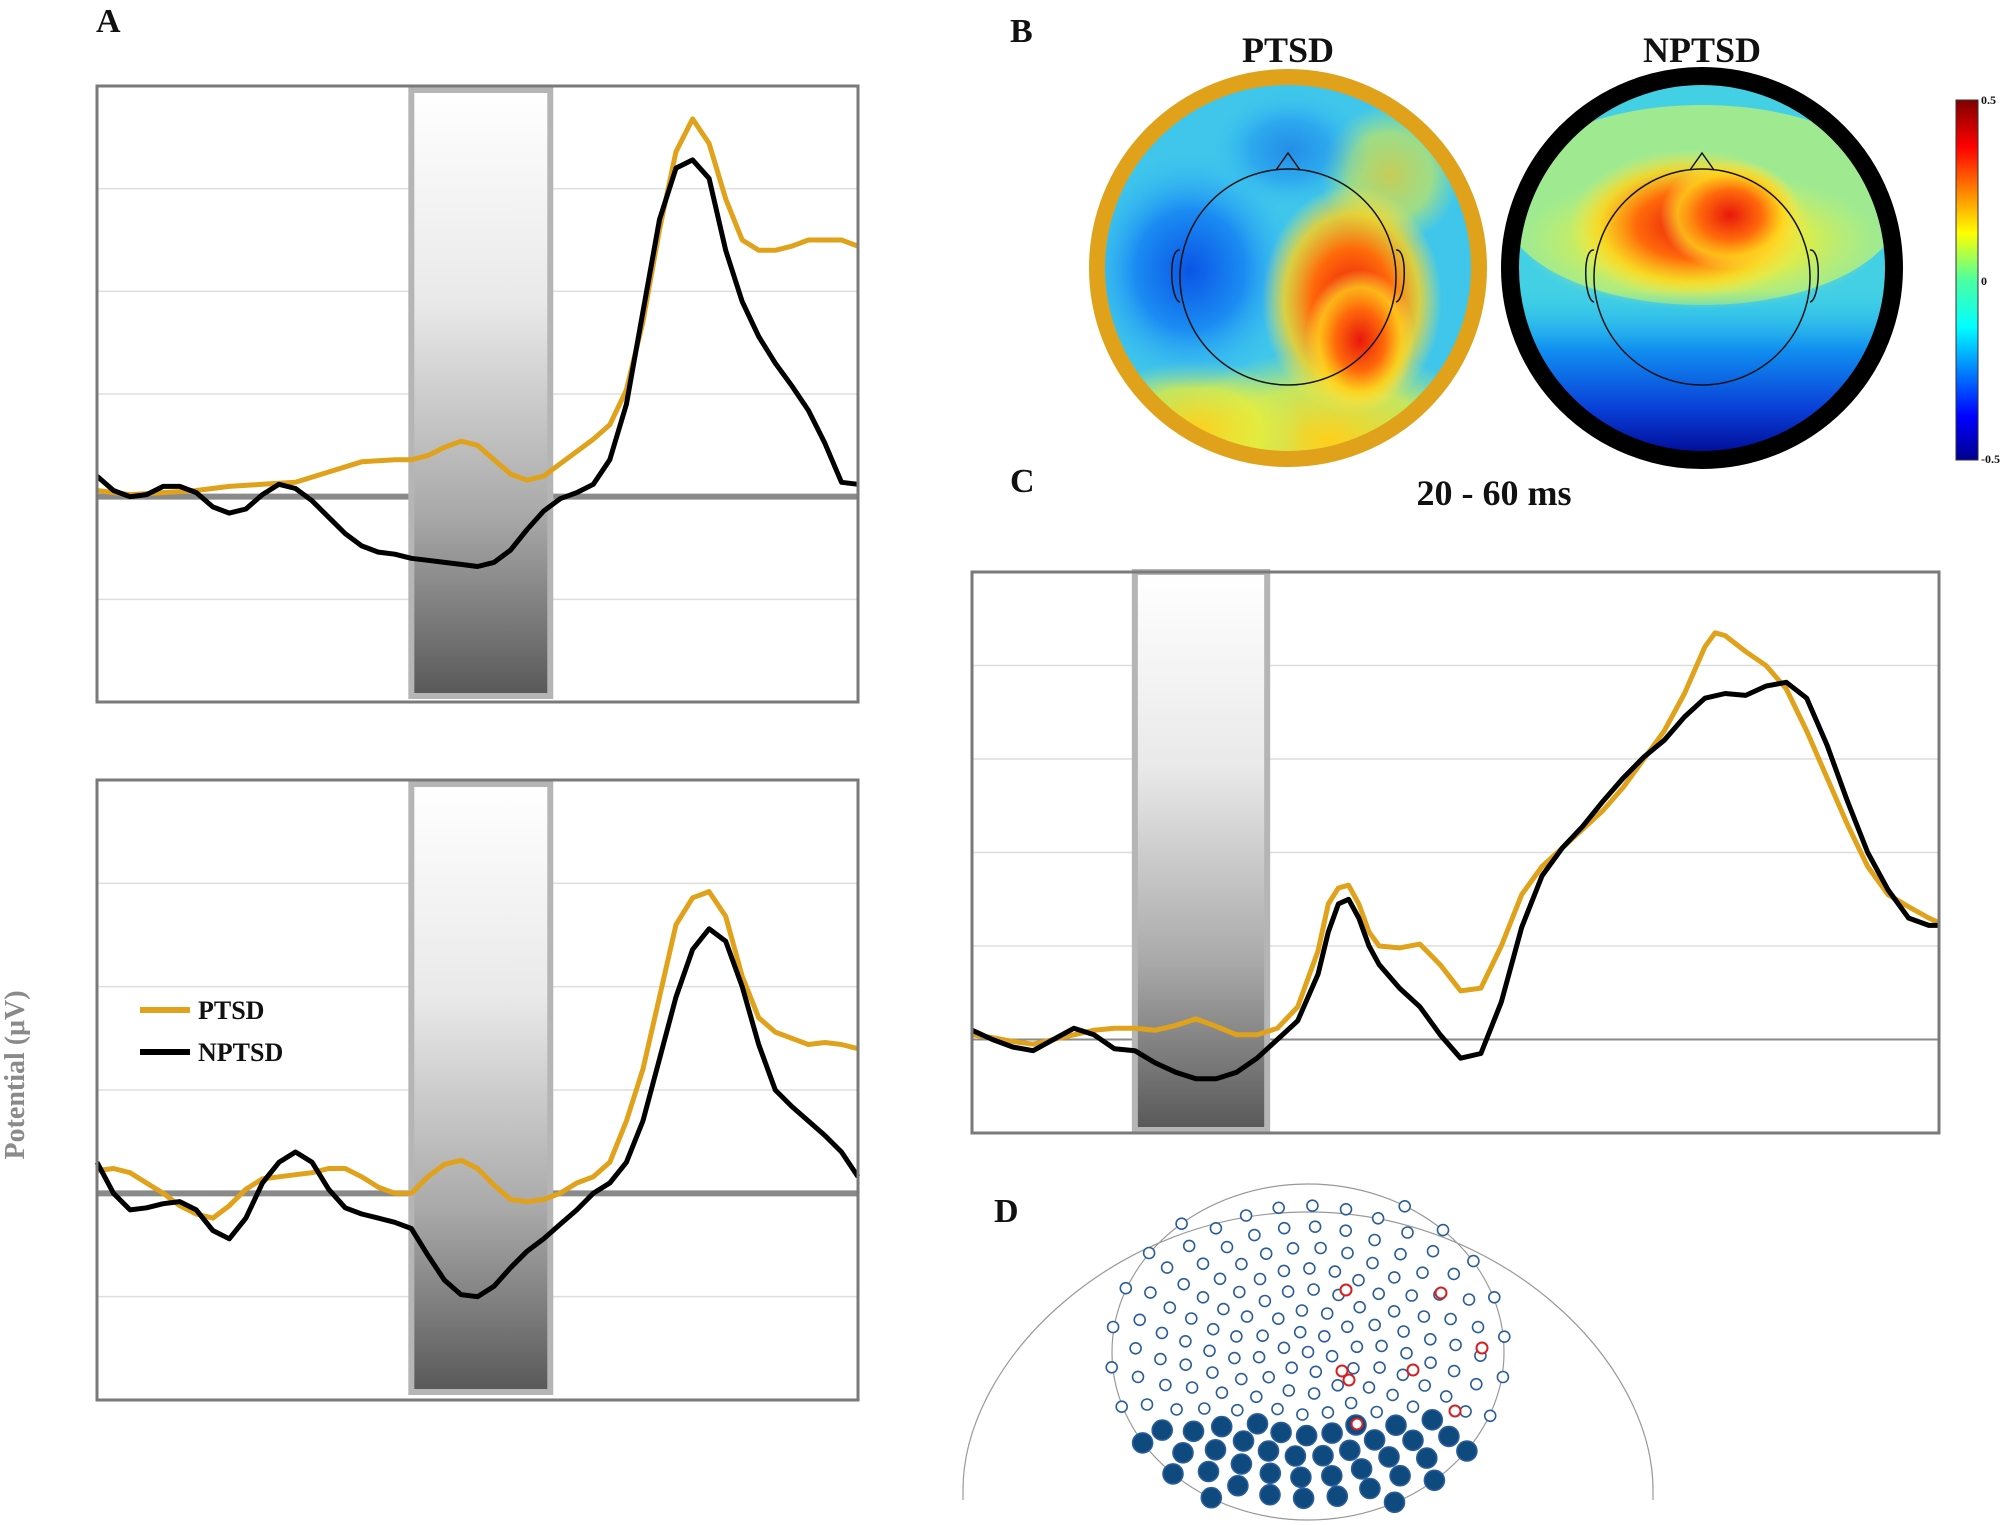  I want to click on colorbar-mid-label: 0, so click(1984, 281).